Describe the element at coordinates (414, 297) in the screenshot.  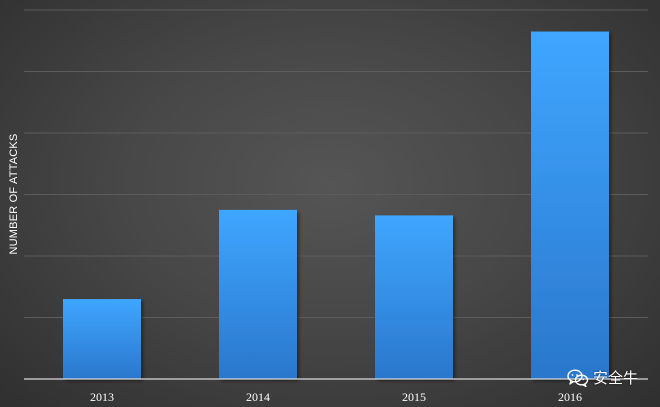
I see `bar-2015` at that location.